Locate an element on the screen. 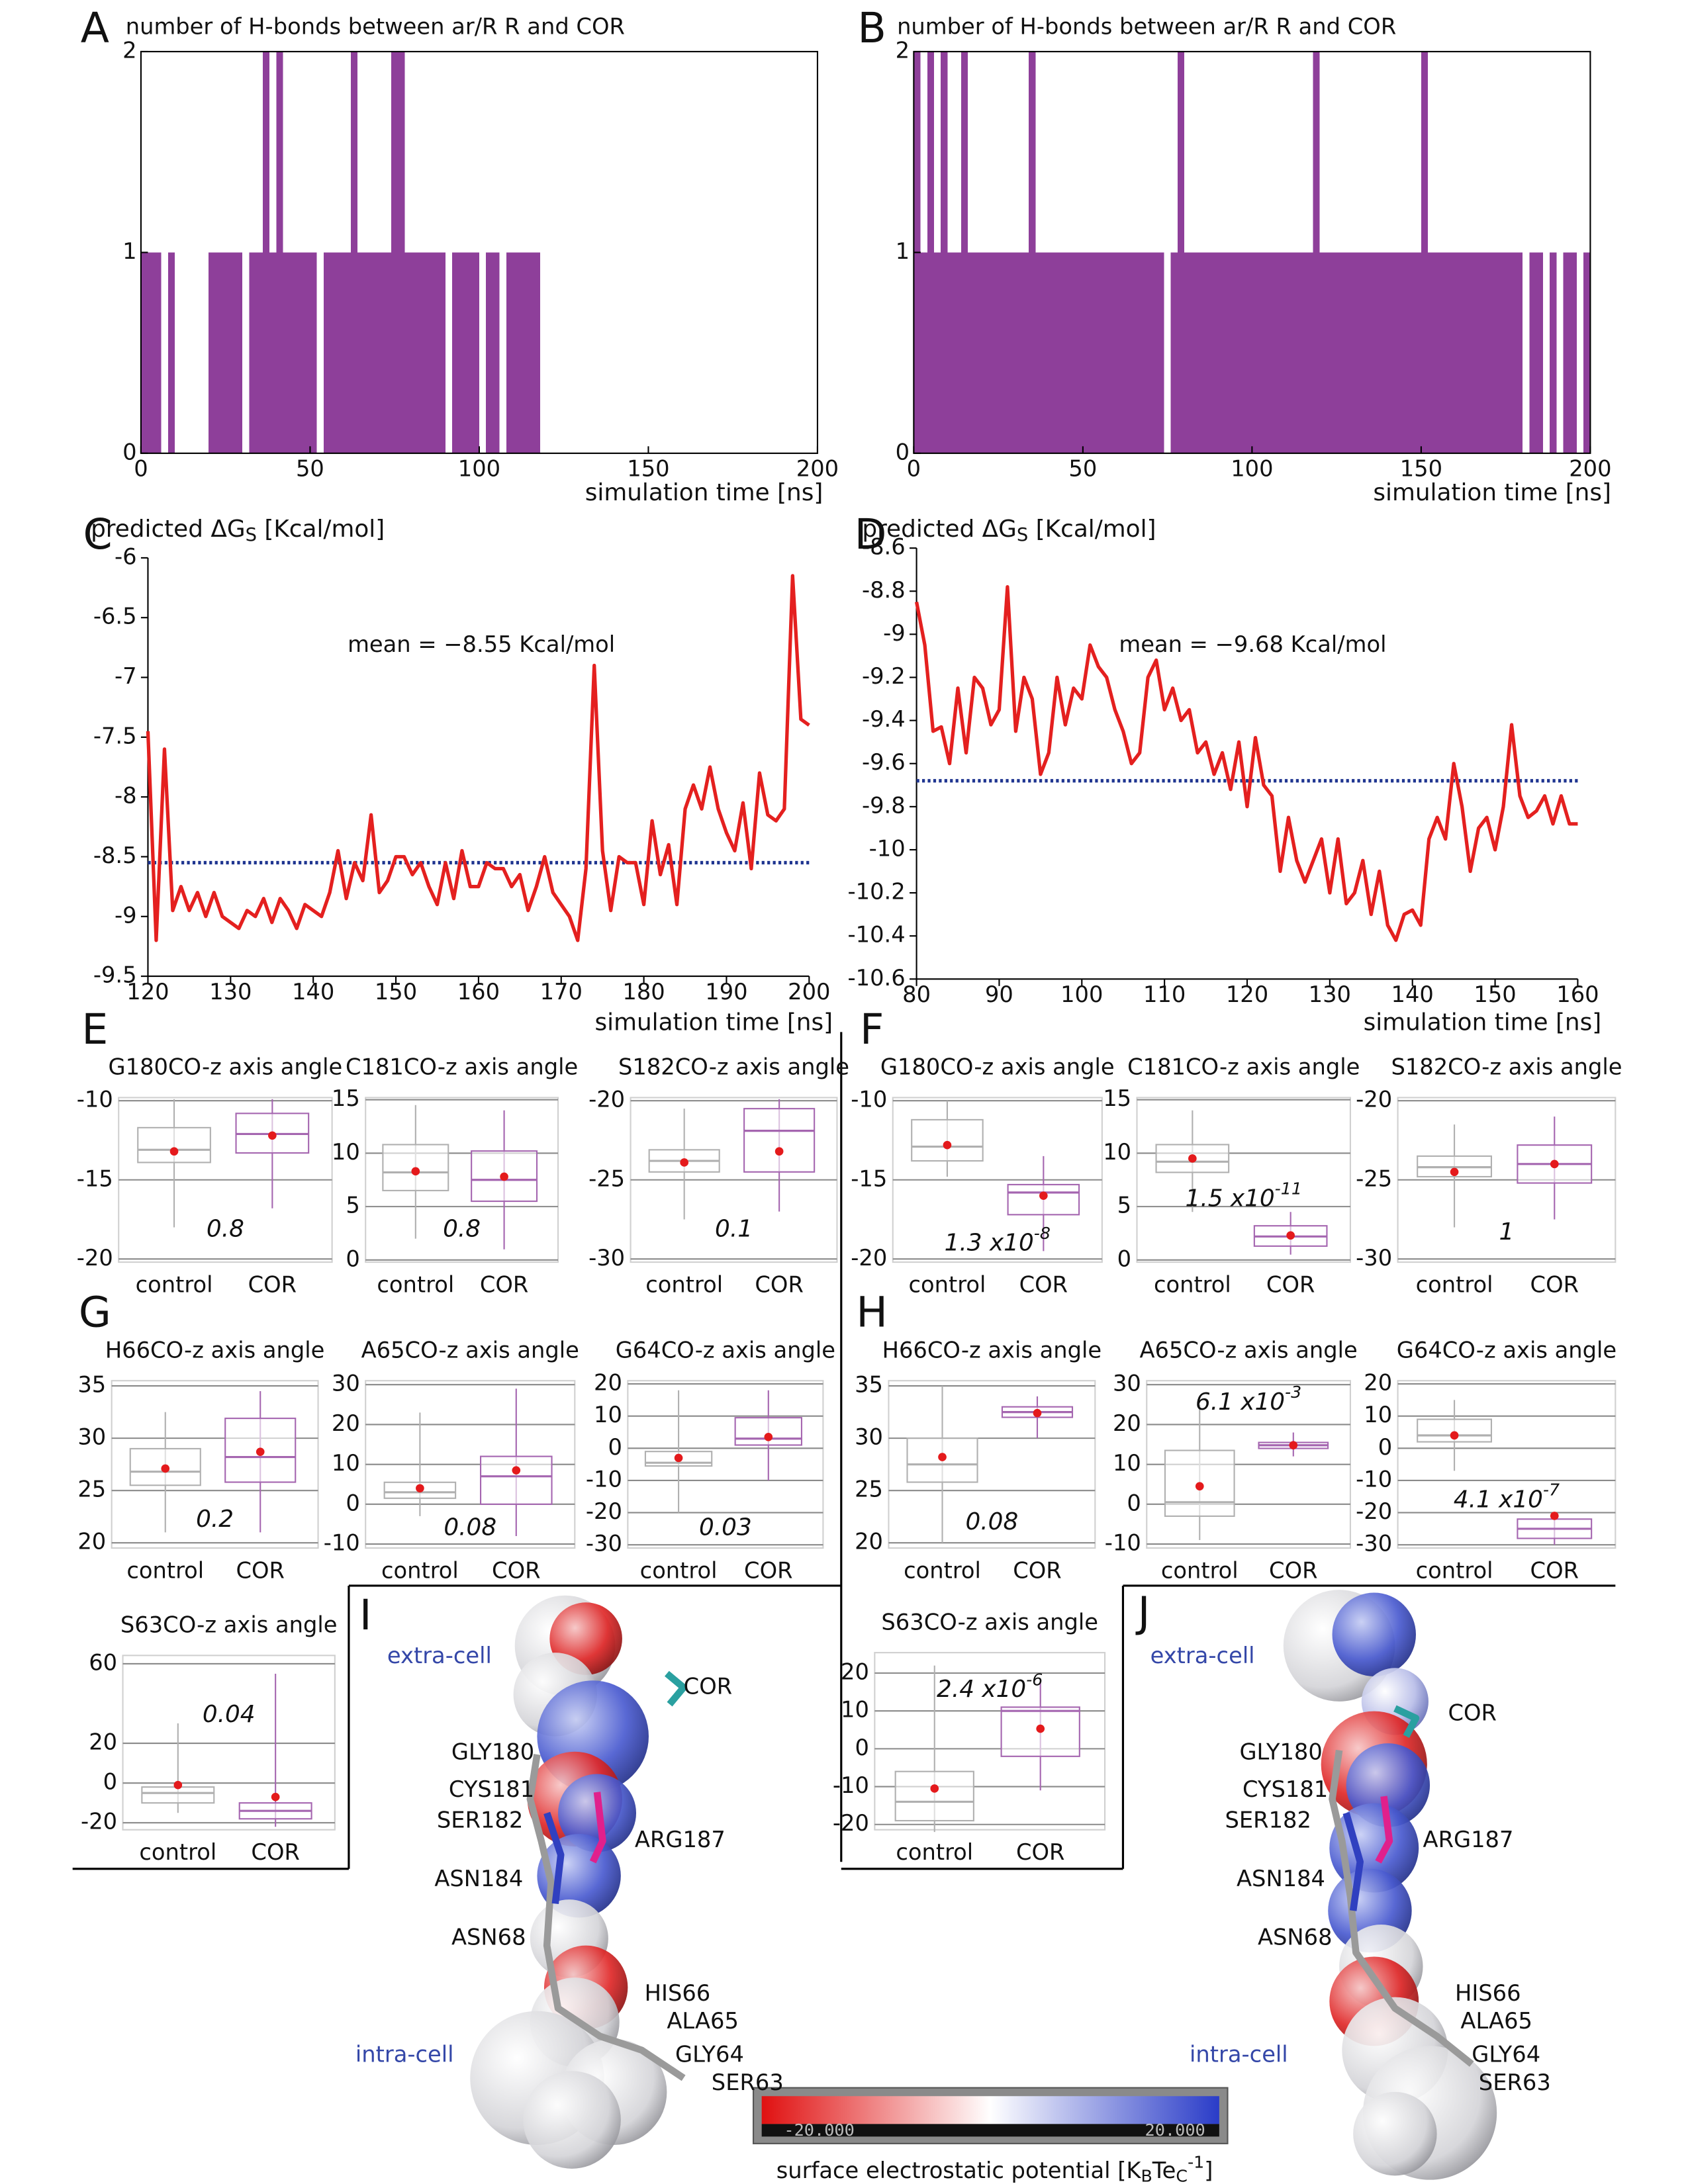 Image resolution: width=1688 pixels, height=2184 pixels. colorbar-gradient is located at coordinates (990, 2110).